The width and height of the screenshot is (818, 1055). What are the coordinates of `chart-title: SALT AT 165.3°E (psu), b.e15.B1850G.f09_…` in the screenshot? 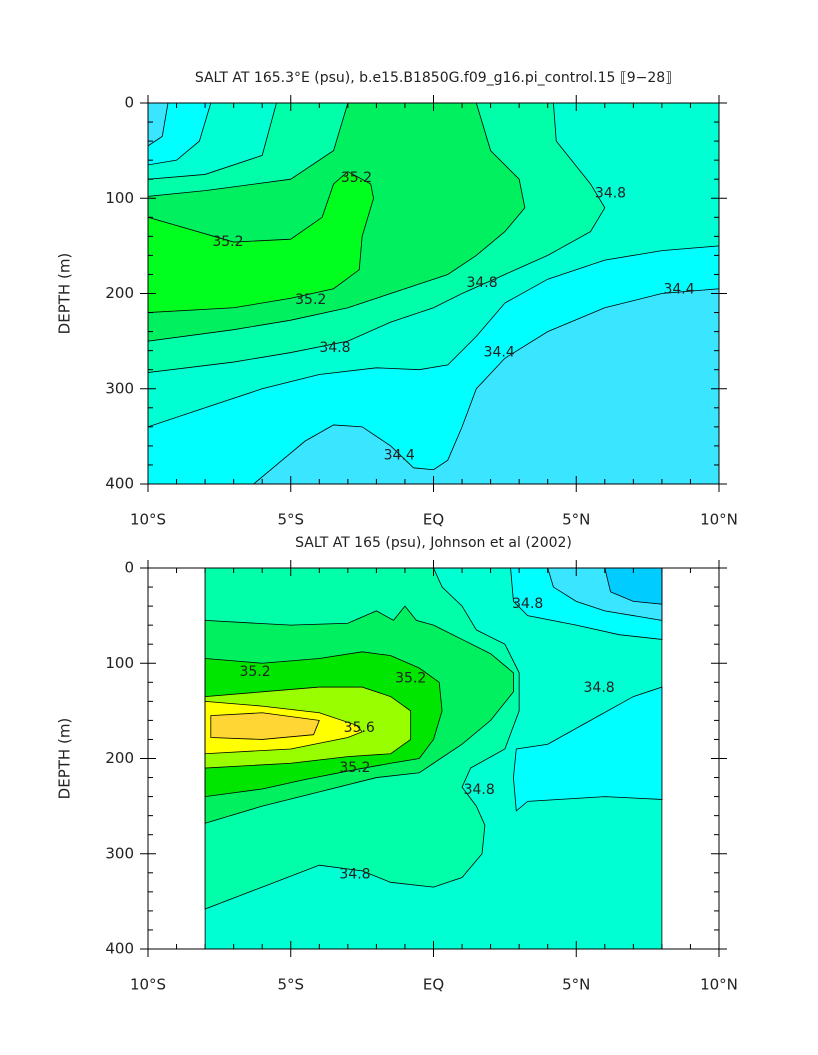 It's located at (433, 78).